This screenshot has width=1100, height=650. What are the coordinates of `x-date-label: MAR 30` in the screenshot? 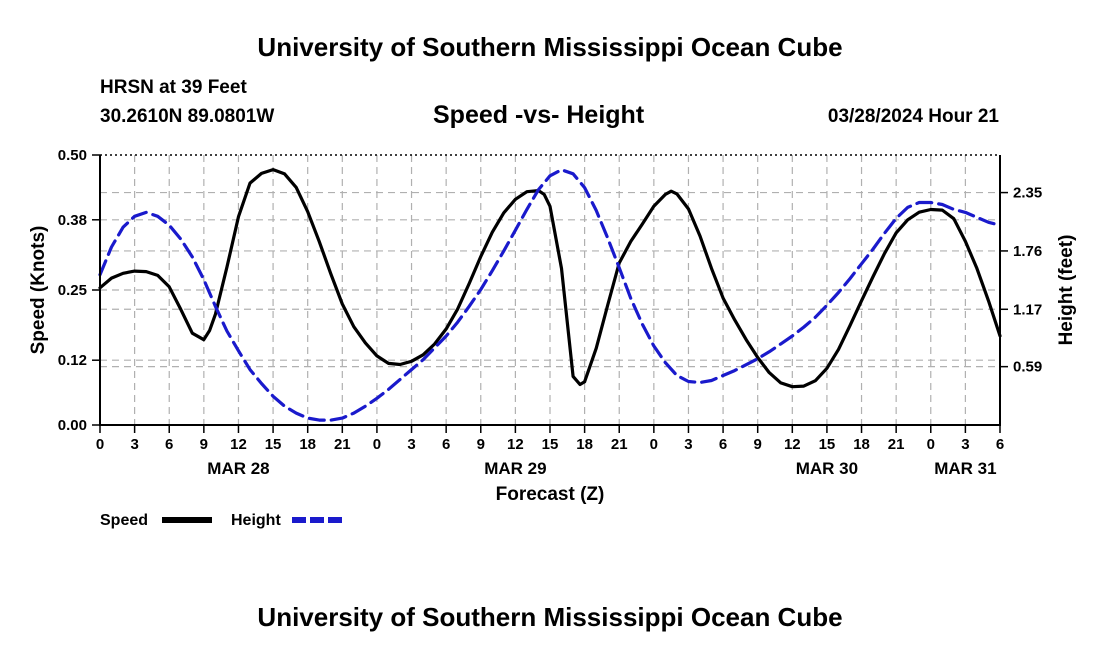 It's located at (827, 468).